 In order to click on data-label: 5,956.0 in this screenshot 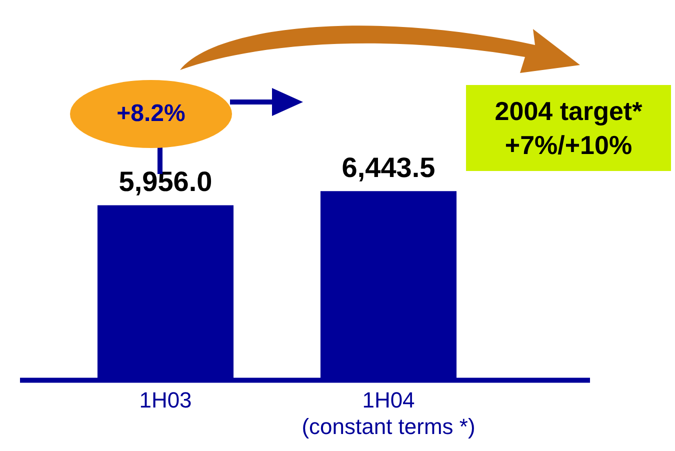, I will do `click(165, 182)`.